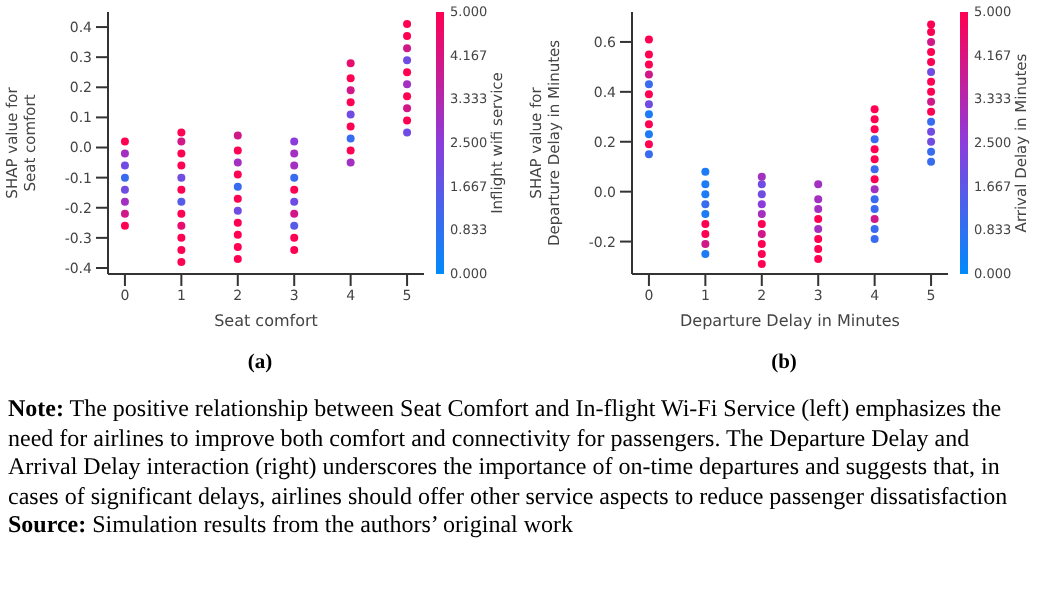  I want to click on x-axis-title: Seat comfort, so click(266, 321).